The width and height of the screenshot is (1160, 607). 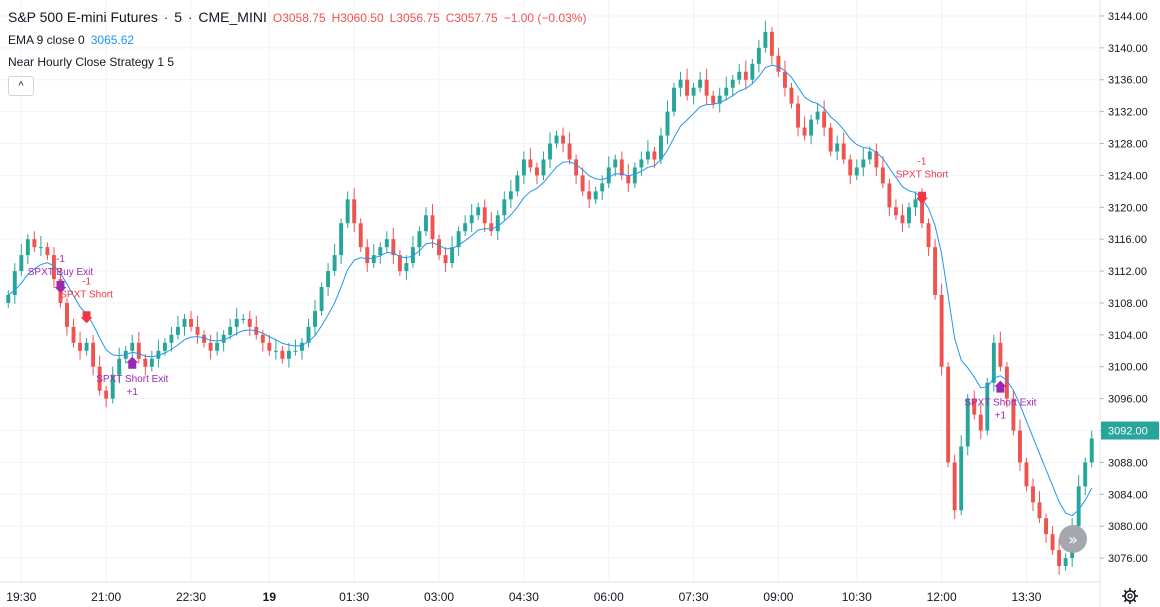 What do you see at coordinates (1073, 539) in the screenshot?
I see `scroll-to-realtime-button: »` at bounding box center [1073, 539].